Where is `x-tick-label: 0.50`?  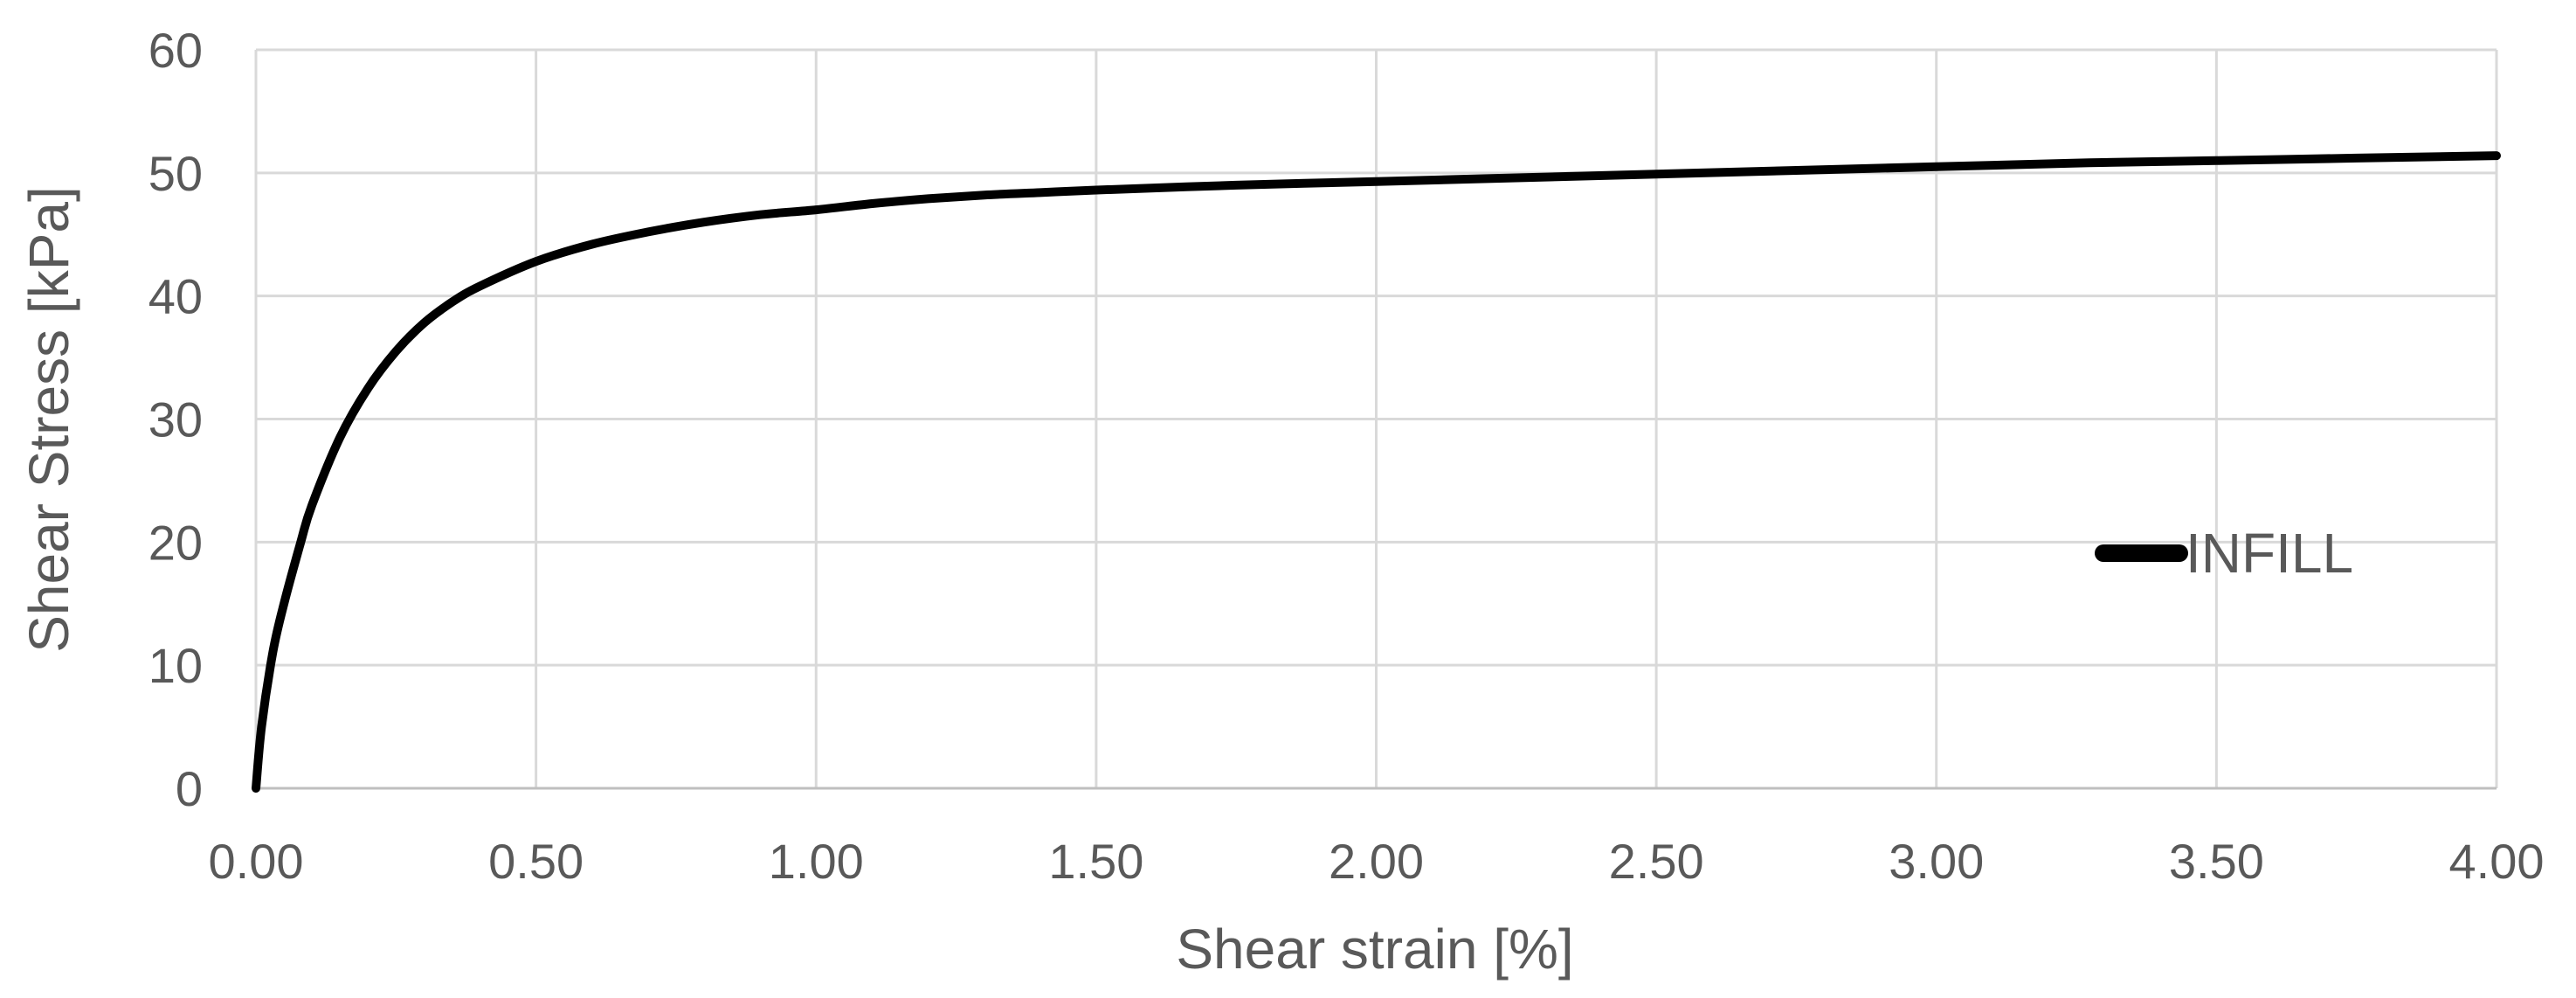
x-tick-label: 0.50 is located at coordinates (536, 861).